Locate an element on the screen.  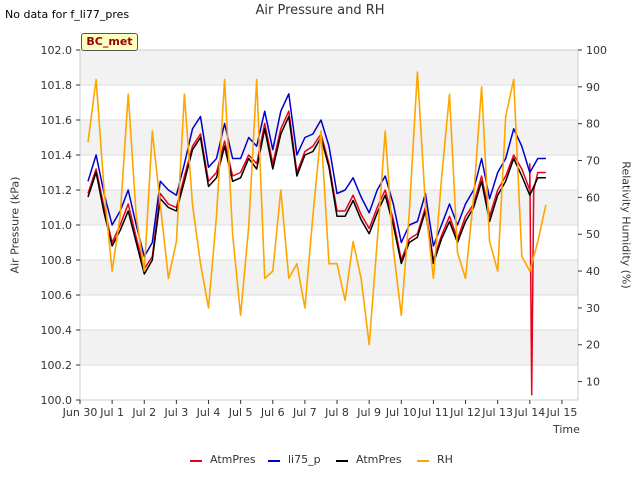
legend: AtmPres li75_p AtmPres RH is located at coordinates (320, 461).